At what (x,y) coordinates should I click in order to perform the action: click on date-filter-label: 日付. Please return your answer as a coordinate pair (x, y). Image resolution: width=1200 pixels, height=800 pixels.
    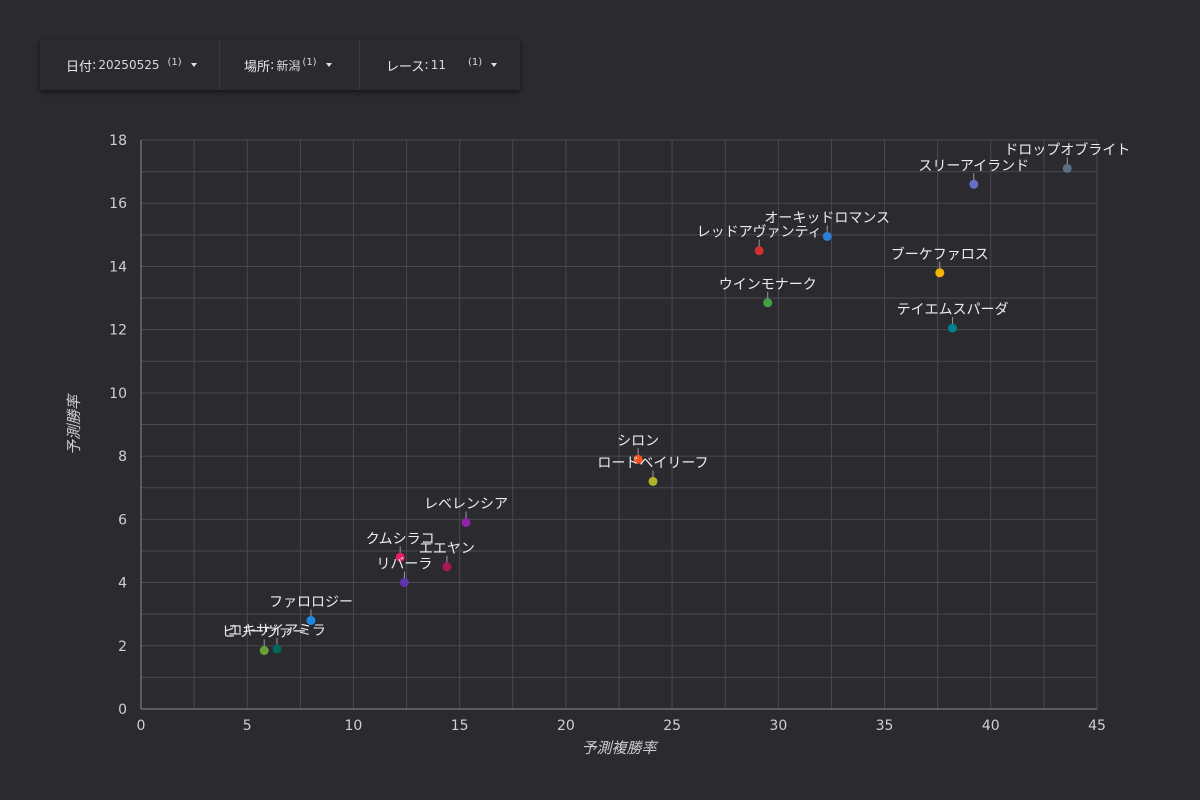
    Looking at the image, I should click on (79, 67).